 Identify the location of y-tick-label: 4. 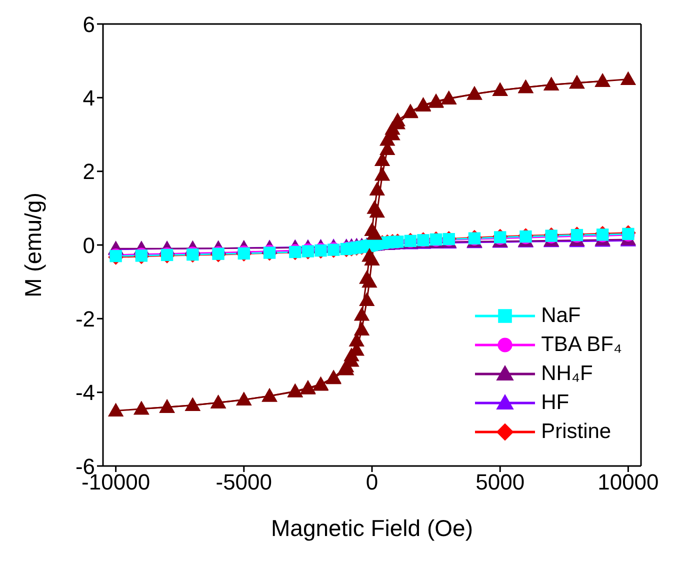
(88, 97).